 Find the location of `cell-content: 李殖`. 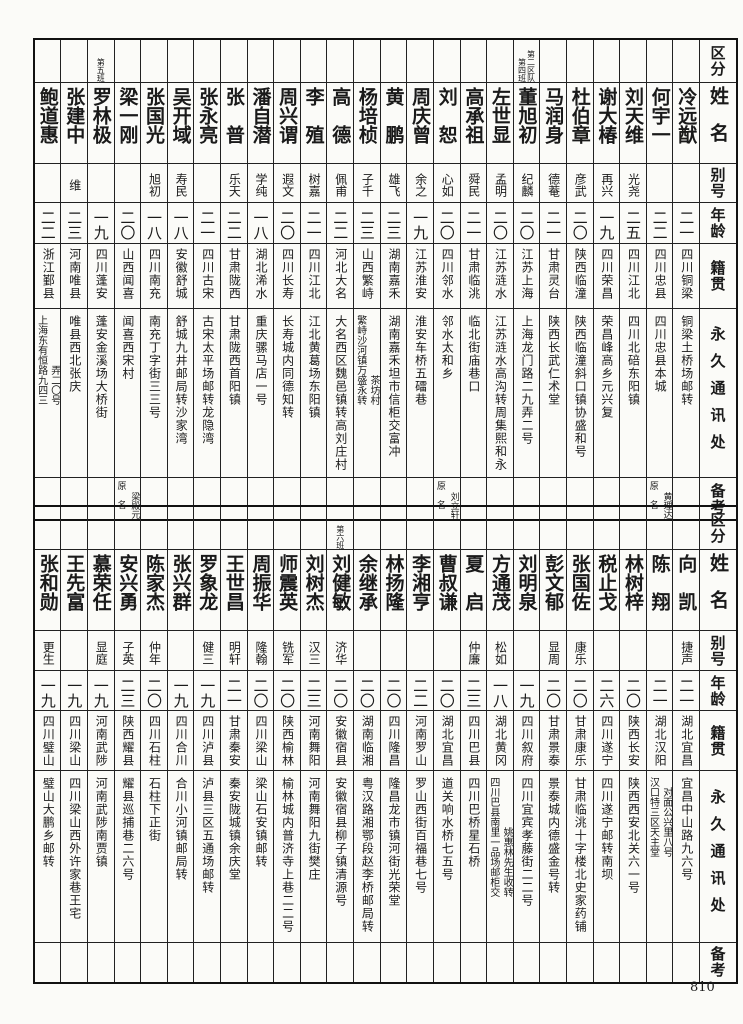

cell-content: 李殖 is located at coordinates (313, 123).